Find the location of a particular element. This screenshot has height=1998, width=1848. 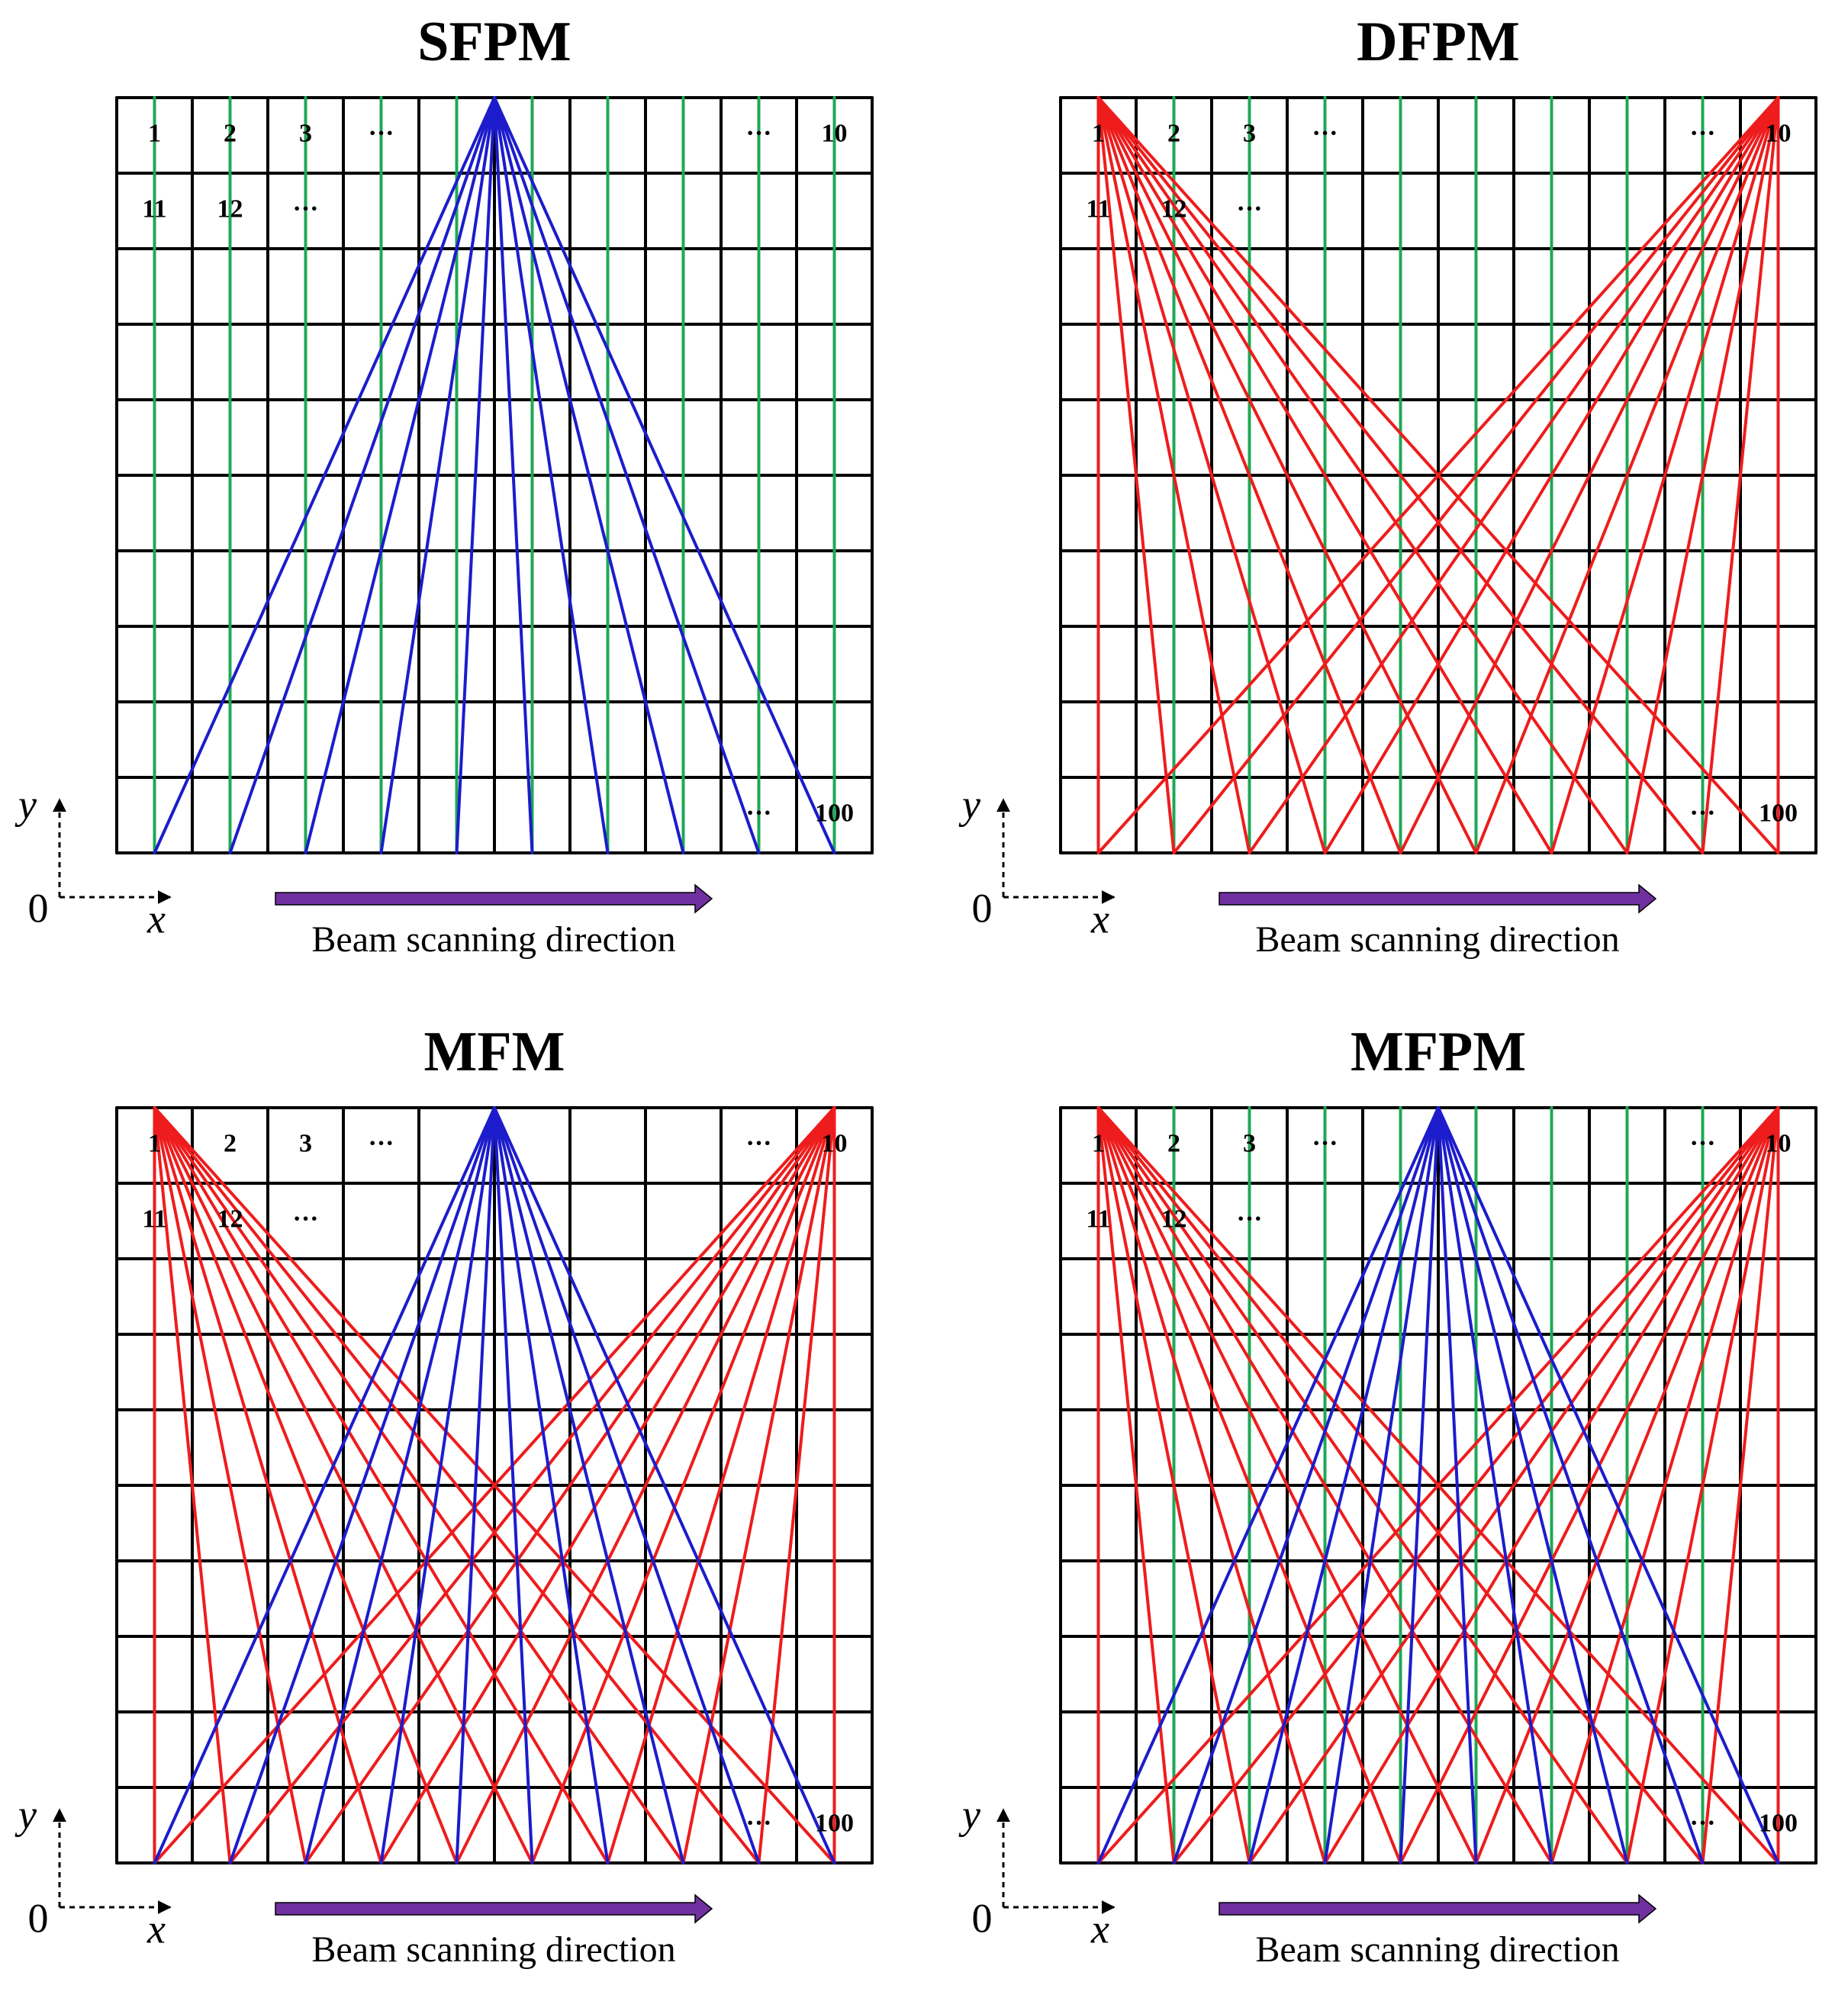

panel-title: SFPM is located at coordinates (494, 42).